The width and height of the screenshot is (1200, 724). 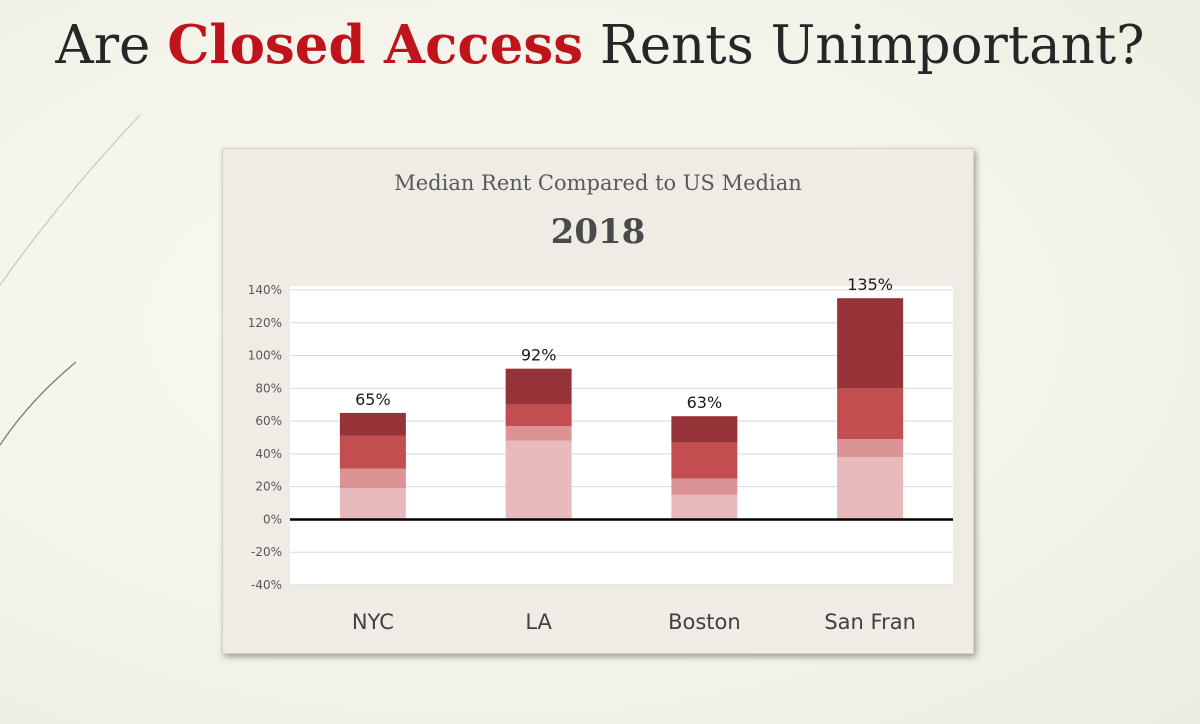 What do you see at coordinates (111, 45) in the screenshot?
I see `title-prefix: Are` at bounding box center [111, 45].